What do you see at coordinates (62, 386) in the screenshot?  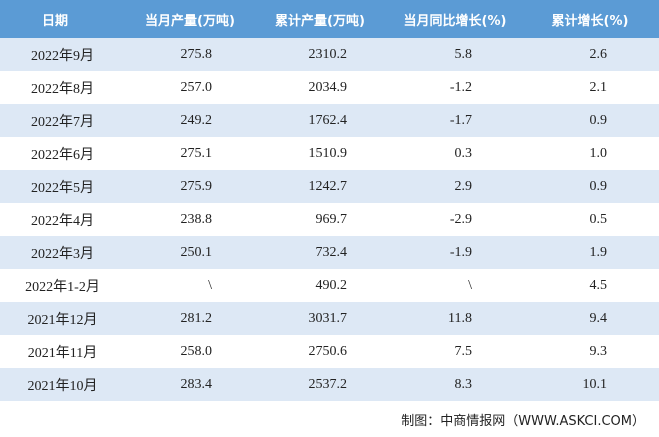 I see `table-cell: 2021年10月` at bounding box center [62, 386].